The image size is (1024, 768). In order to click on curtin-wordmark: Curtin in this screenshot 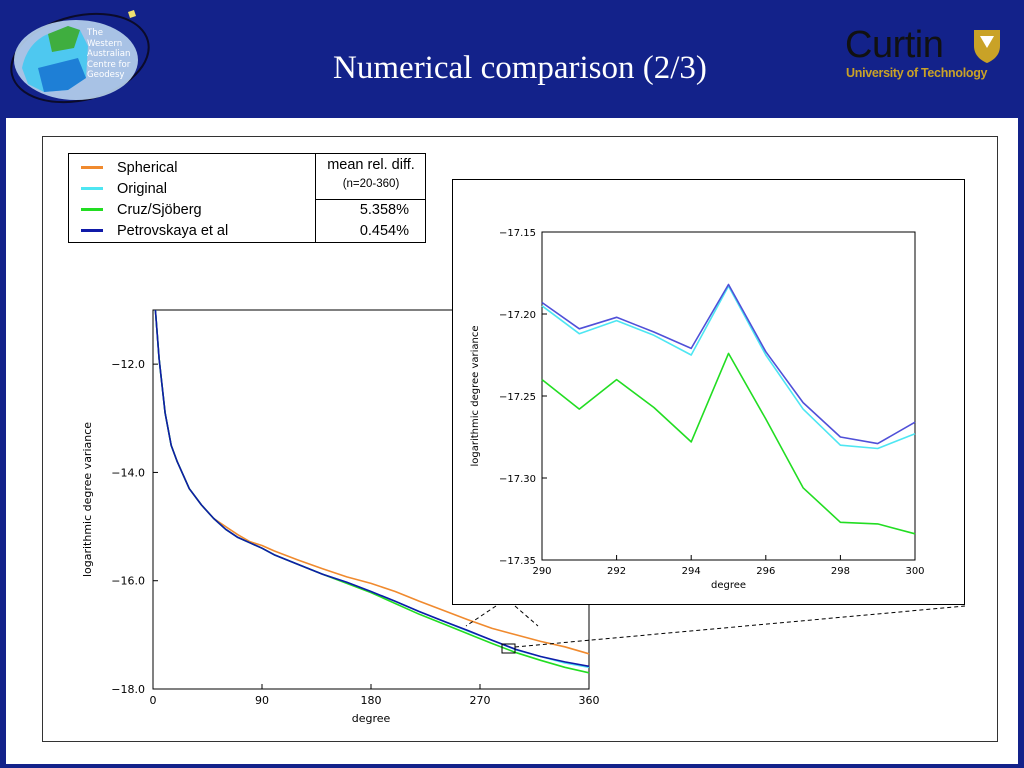, I will do `click(894, 45)`.